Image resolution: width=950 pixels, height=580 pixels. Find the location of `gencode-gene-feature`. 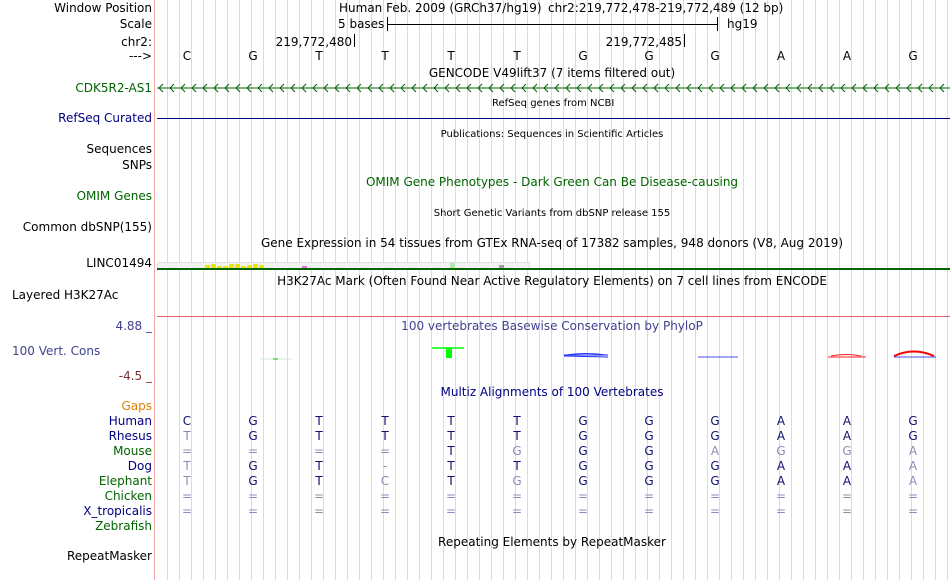

gencode-gene-feature is located at coordinates (553, 88).